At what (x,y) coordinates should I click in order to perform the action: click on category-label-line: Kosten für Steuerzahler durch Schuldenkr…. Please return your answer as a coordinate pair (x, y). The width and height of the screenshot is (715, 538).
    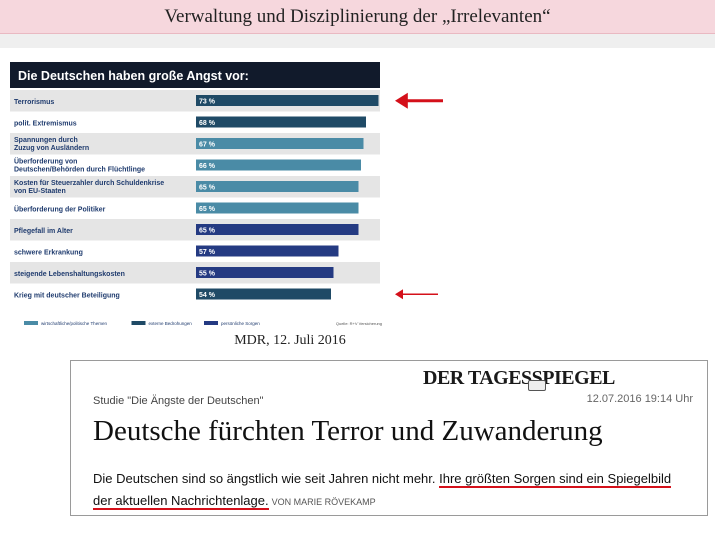
    Looking at the image, I should click on (89, 183).